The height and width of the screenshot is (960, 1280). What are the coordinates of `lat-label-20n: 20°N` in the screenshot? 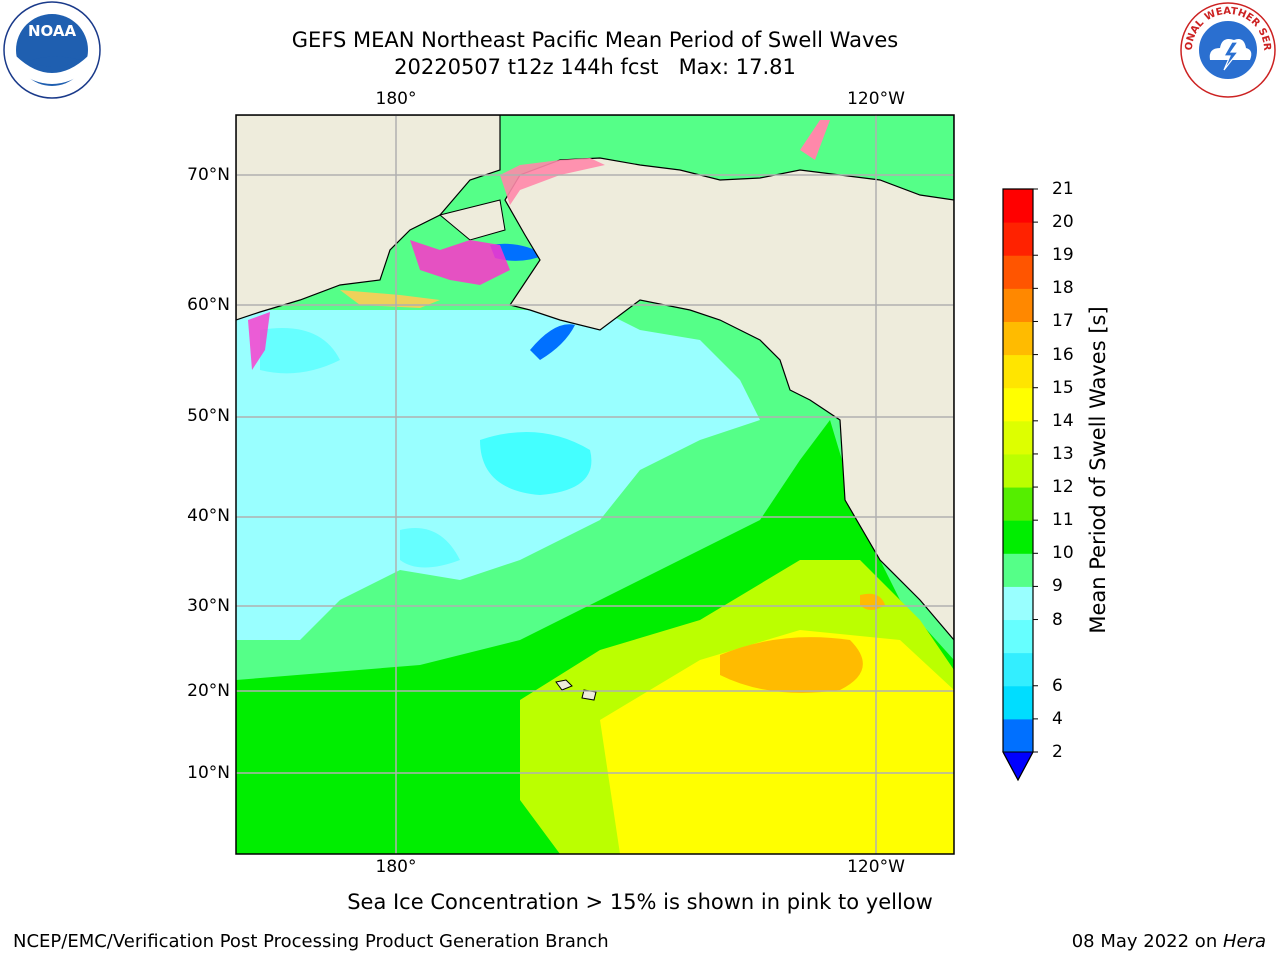 It's located at (208, 691).